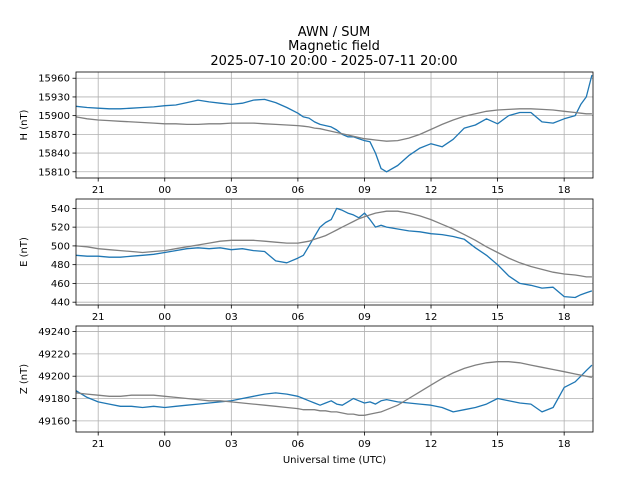 The image size is (640, 480). I want to click on y-tick-label: 49180, so click(54, 399).